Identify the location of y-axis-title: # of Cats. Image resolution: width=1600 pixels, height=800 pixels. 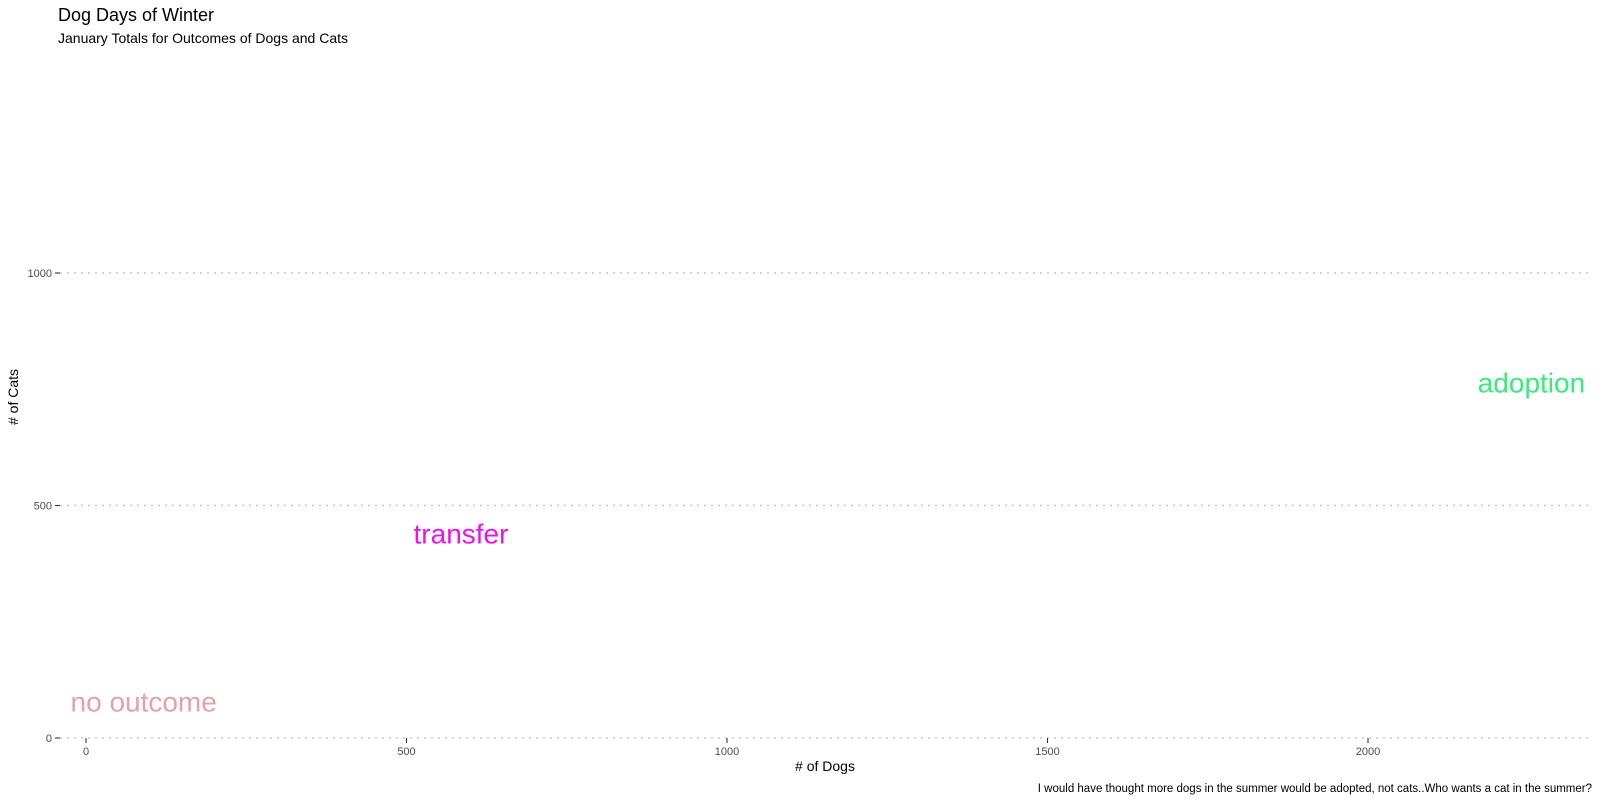
(13, 397).